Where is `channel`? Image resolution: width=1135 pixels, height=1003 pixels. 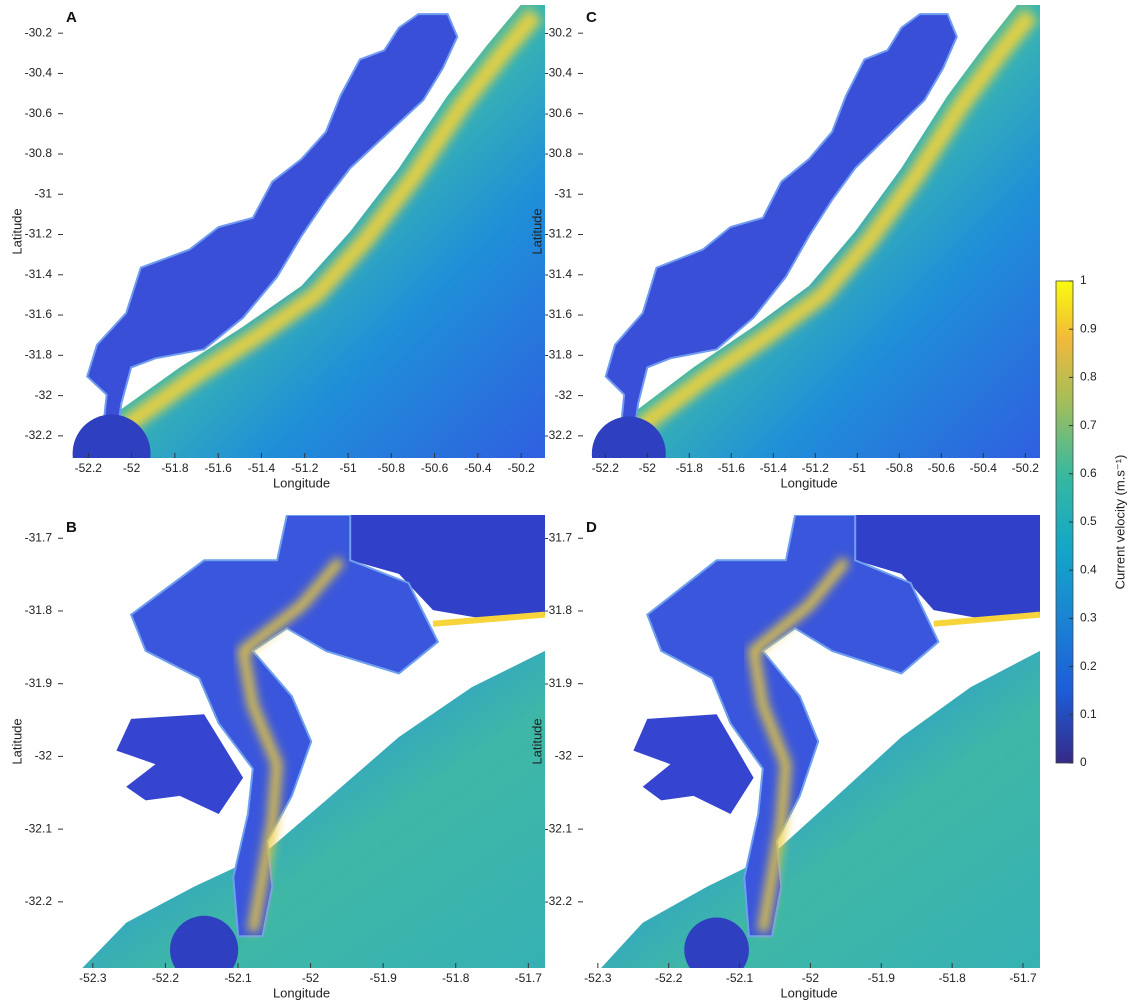
channel is located at coordinates (793, 726).